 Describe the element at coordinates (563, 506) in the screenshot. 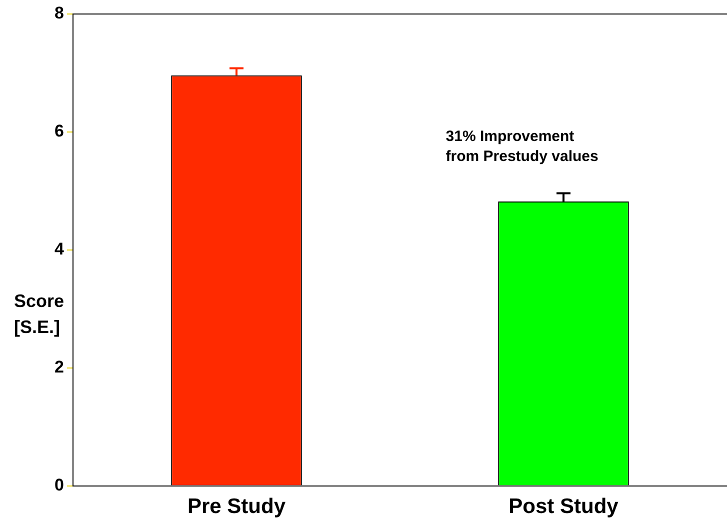

I see `x-tick-label: Post Study` at that location.